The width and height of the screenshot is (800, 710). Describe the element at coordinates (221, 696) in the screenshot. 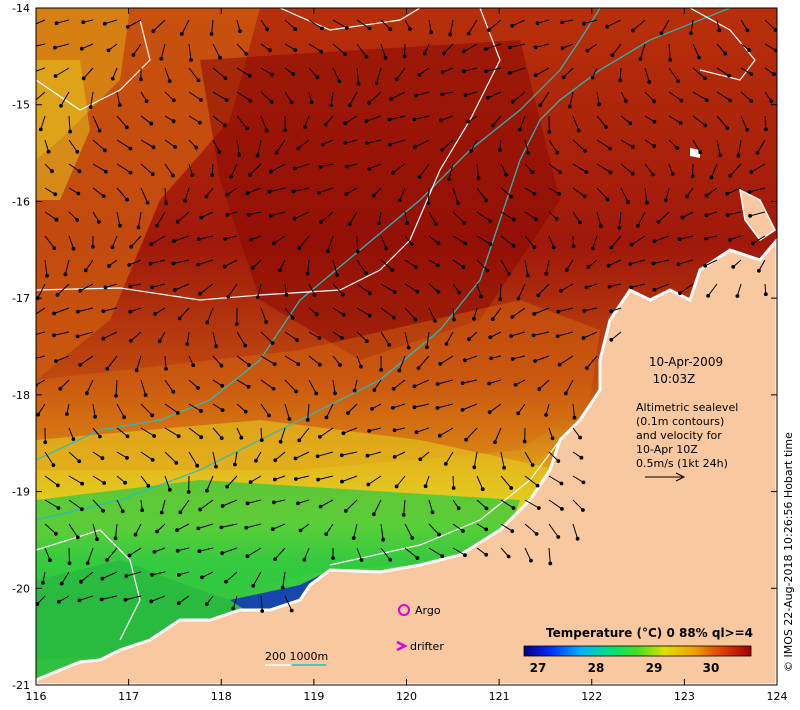

I see `x-tick-label: 118` at that location.